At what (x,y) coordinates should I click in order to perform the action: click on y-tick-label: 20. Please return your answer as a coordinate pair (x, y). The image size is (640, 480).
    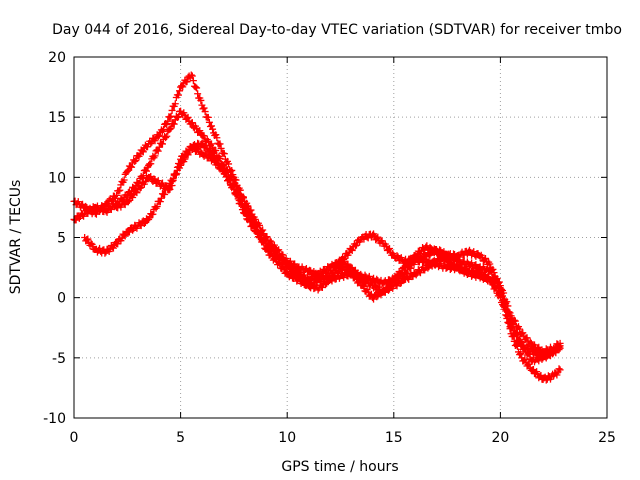
    Looking at the image, I should click on (57, 58).